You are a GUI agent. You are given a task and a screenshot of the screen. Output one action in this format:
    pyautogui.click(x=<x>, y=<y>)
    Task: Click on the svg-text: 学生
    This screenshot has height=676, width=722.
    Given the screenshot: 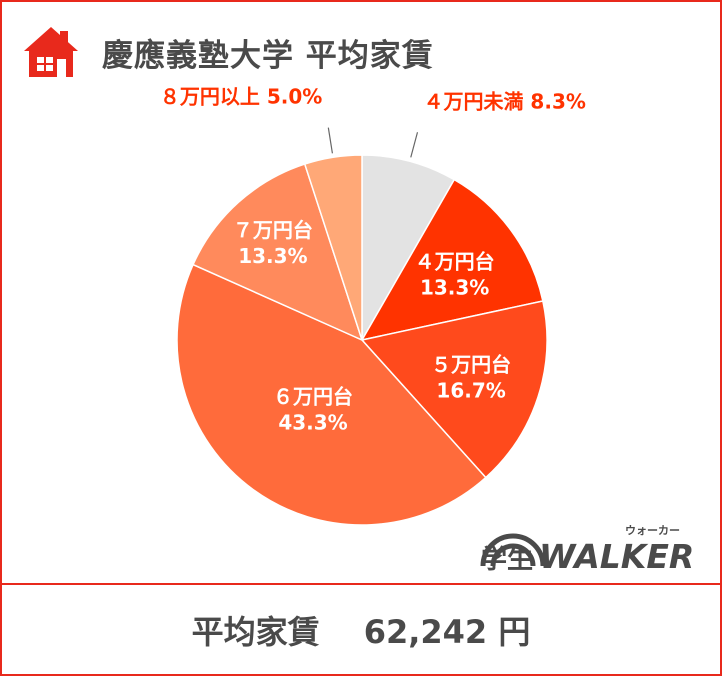 What is the action you would take?
    pyautogui.click(x=507, y=559)
    